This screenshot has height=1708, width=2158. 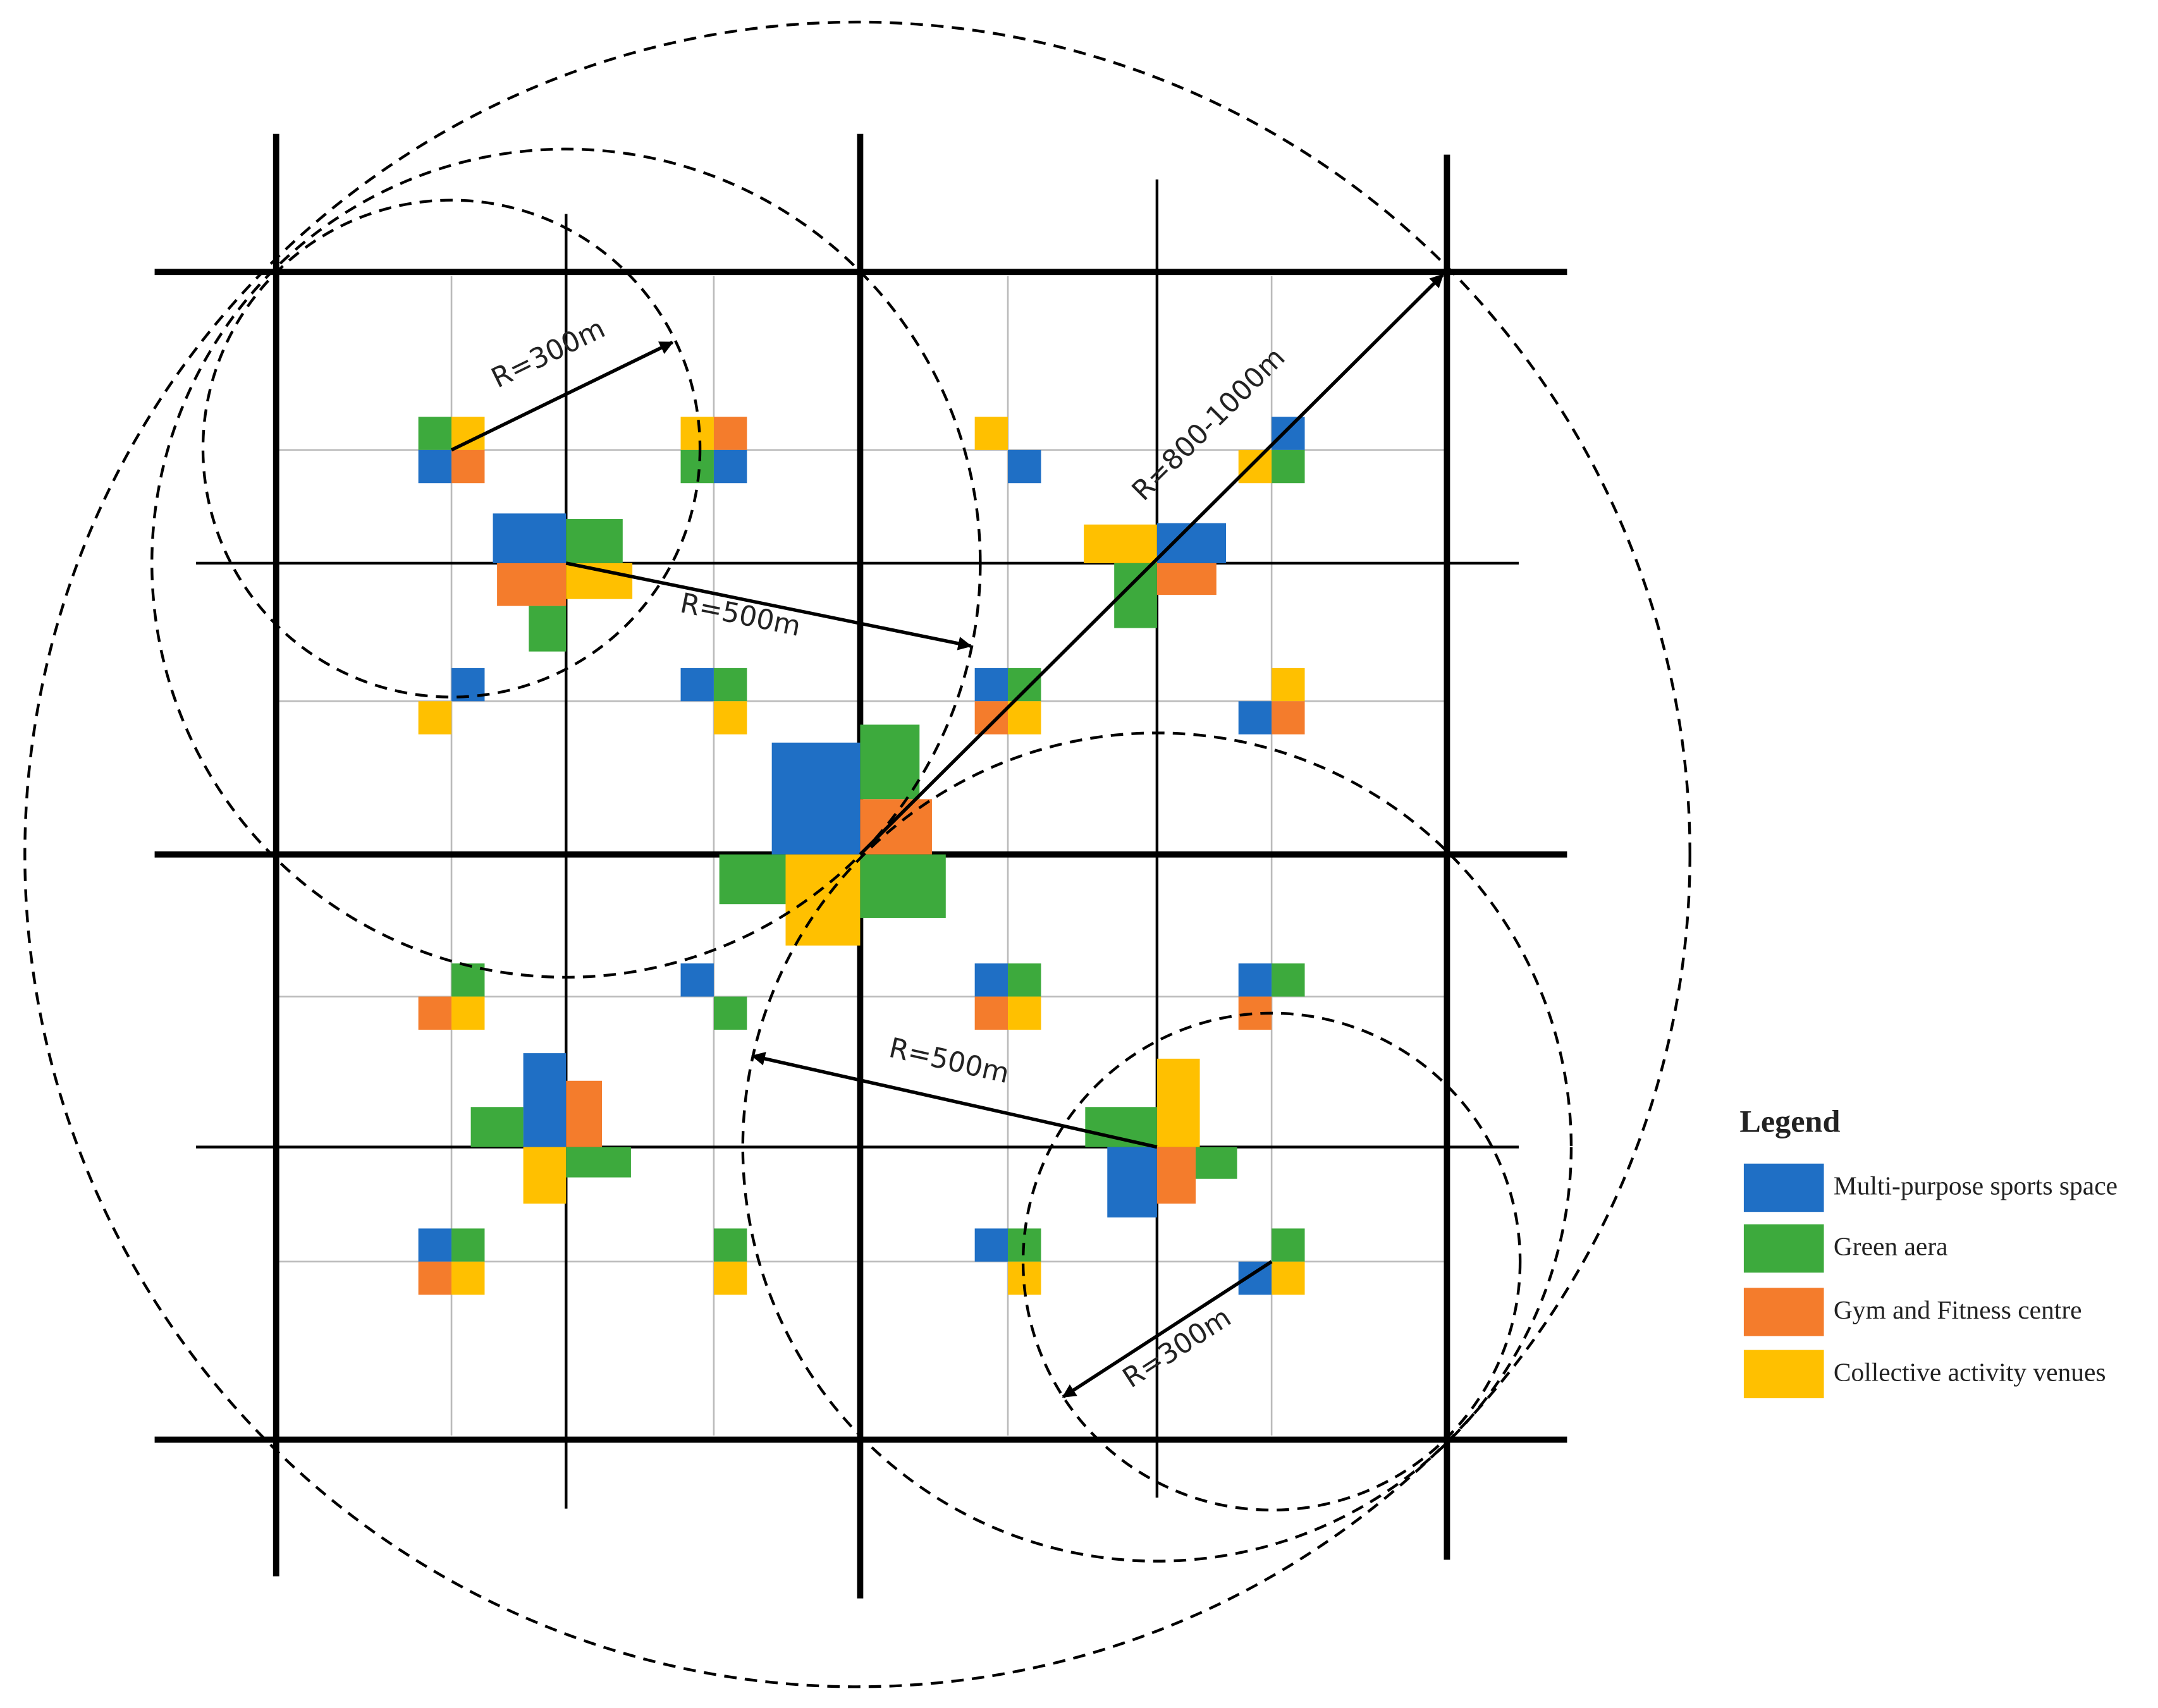 I want to click on radius-label: R=300m, so click(x=1177, y=1348).